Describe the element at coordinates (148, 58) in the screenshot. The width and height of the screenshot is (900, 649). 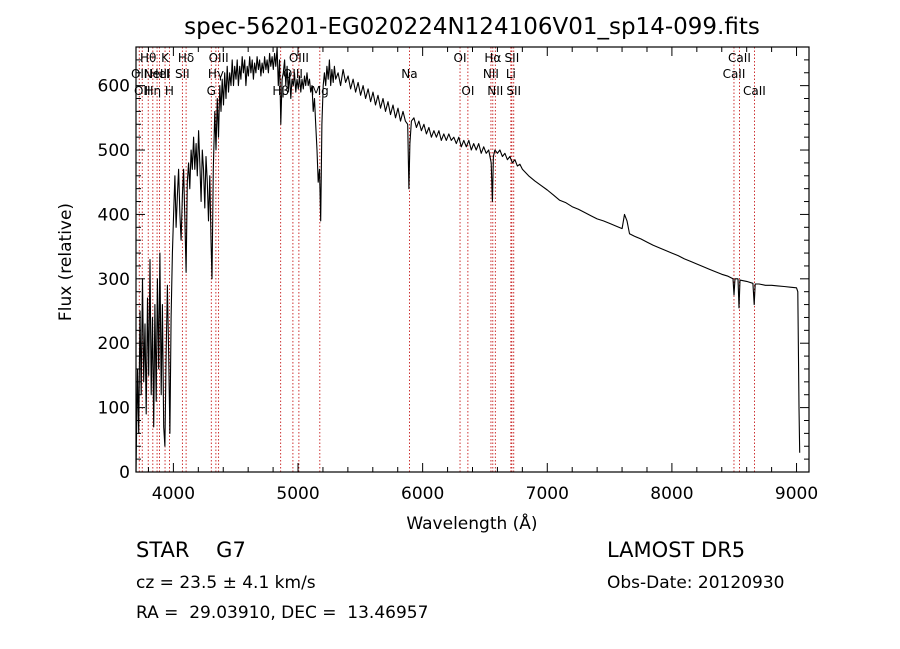
I see `line-marker-label-2: Hθ` at that location.